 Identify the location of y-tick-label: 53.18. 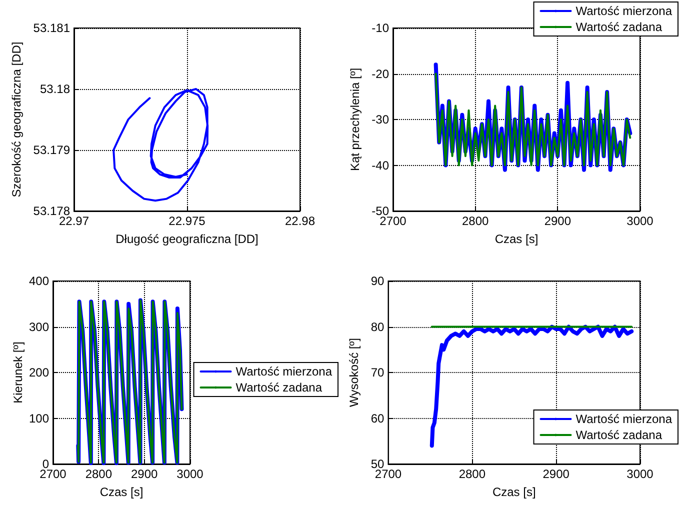
(55, 89).